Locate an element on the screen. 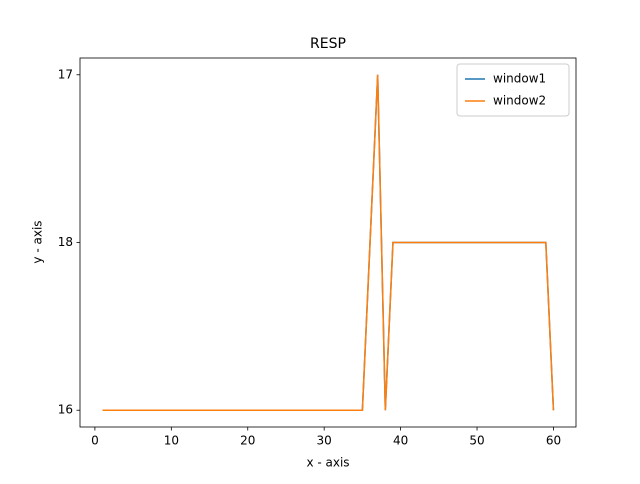  legend-label: window1 is located at coordinates (519, 79).